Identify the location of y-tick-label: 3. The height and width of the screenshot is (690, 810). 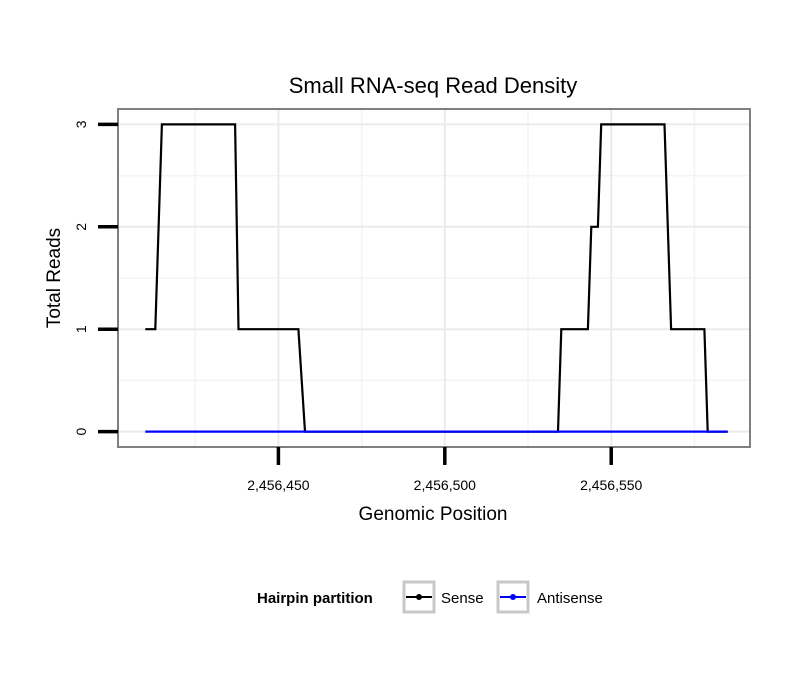
(81, 124).